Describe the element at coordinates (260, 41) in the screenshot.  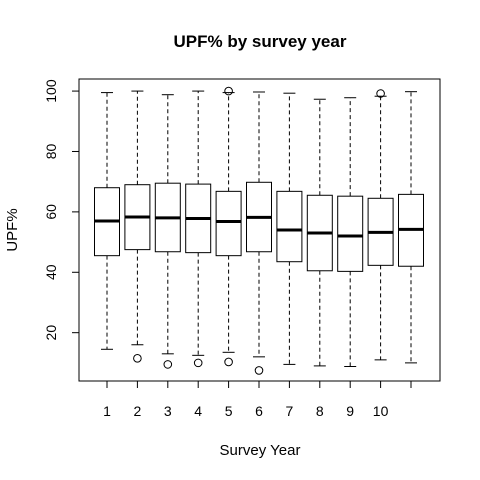
I see `chart-title: UPF% by survey year` at that location.